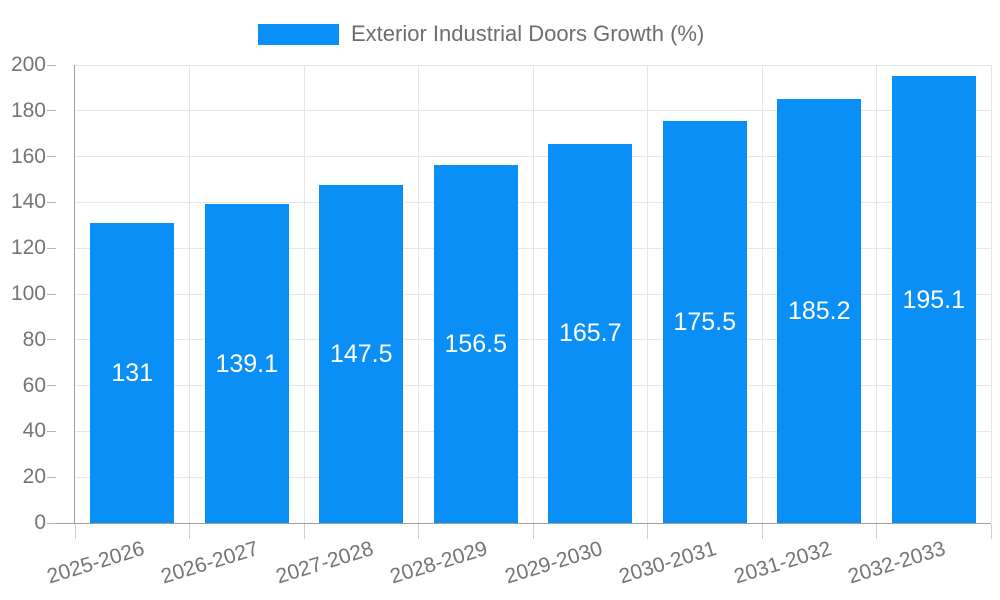 This screenshot has height=600, width=1000. What do you see at coordinates (28, 202) in the screenshot?
I see `y-axis-label: 140` at bounding box center [28, 202].